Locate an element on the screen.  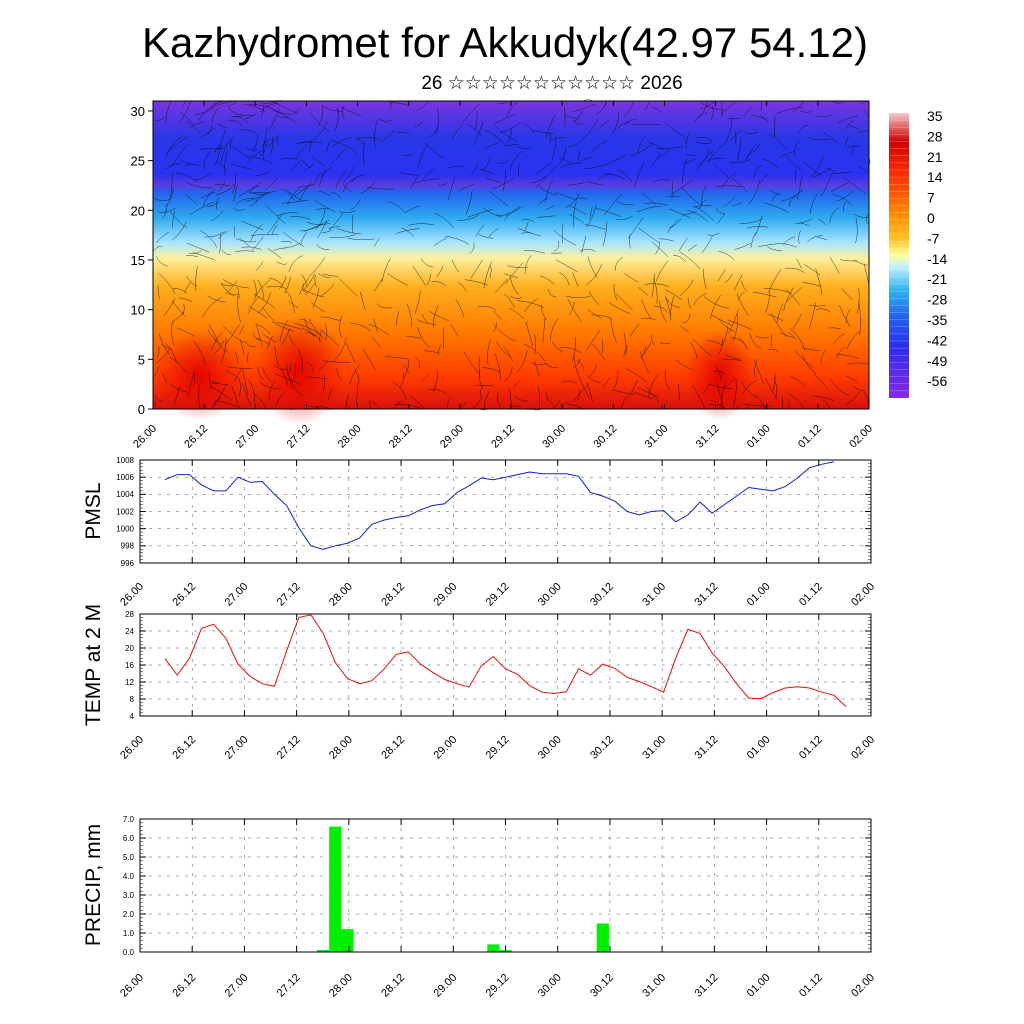
x-tick-label: 02.00 is located at coordinates (863, 748).